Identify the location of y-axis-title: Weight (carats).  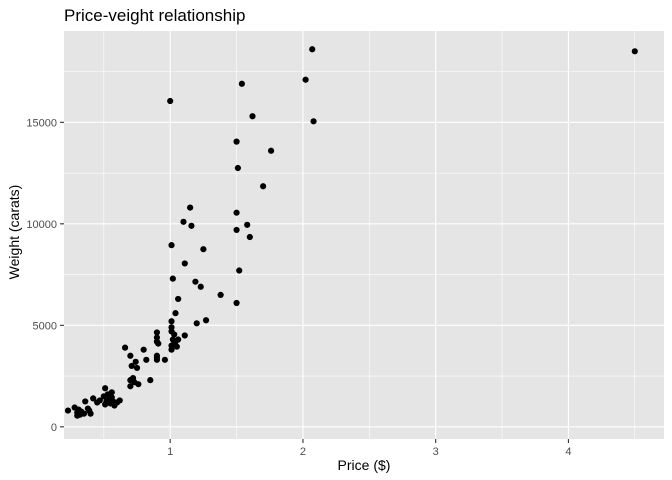
(14, 232).